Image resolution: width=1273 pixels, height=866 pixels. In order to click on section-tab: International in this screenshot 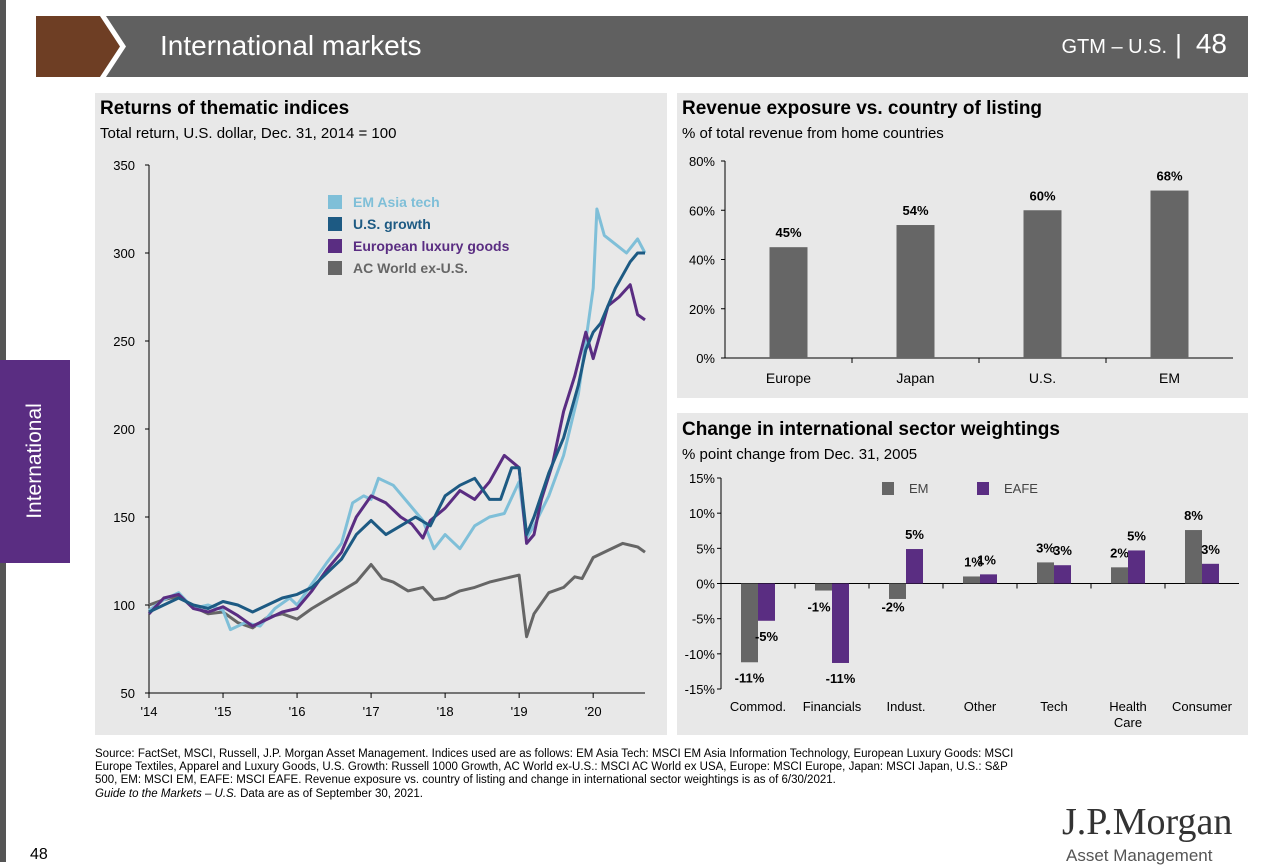, I will do `click(35, 461)`.